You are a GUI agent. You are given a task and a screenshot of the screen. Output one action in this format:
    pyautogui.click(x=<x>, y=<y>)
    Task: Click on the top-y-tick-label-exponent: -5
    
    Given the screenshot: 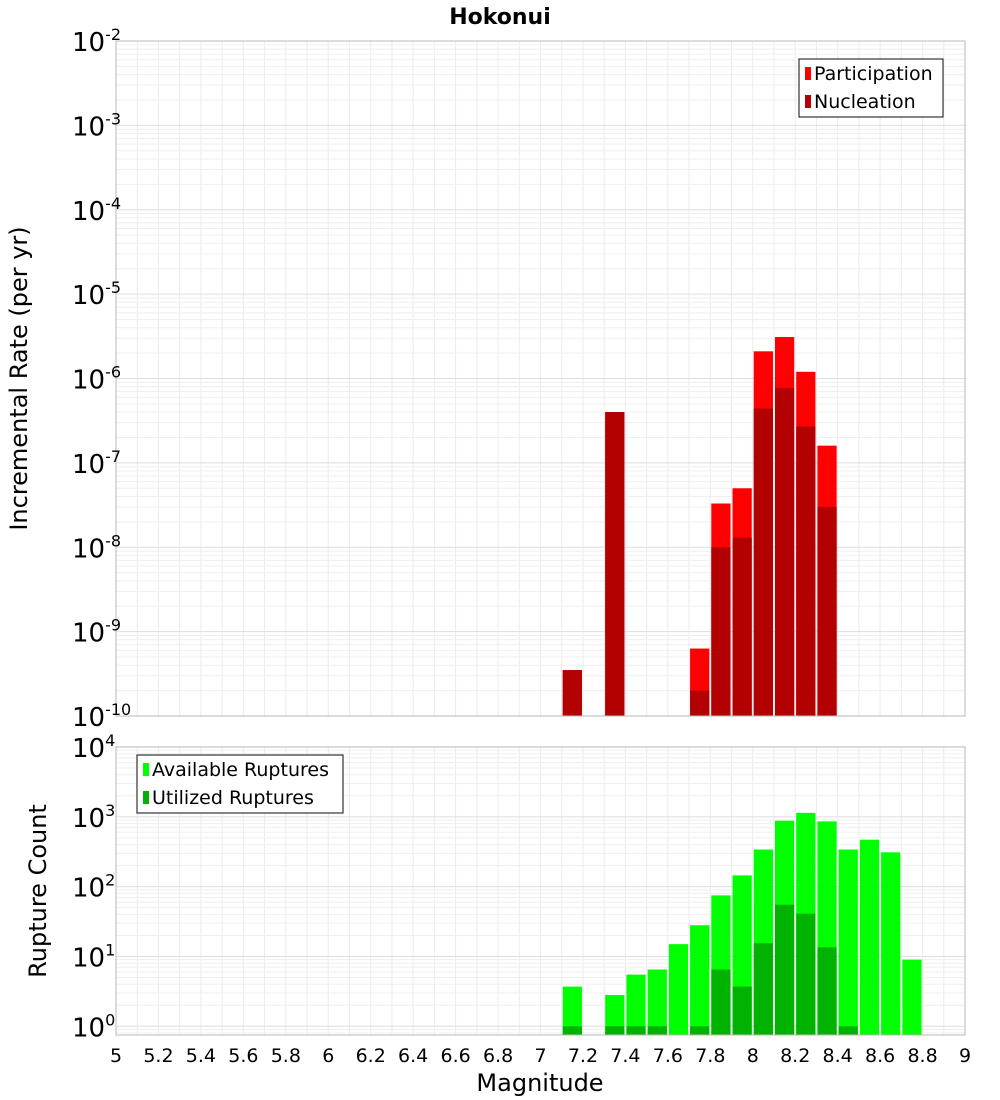 What is the action you would take?
    pyautogui.click(x=113, y=287)
    